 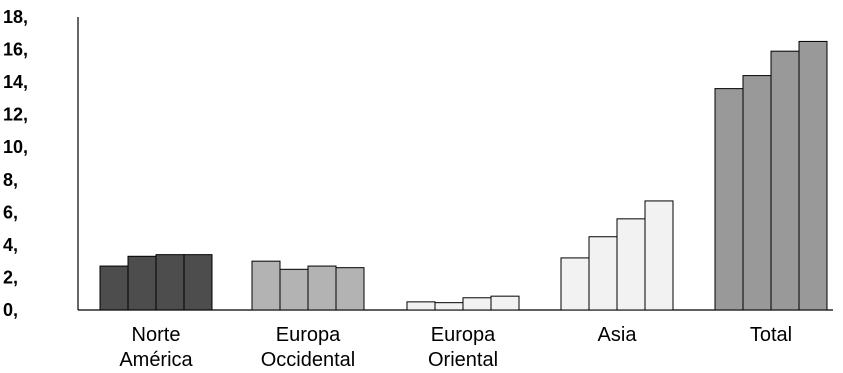 What do you see at coordinates (15, 82) in the screenshot?
I see `y-tick-label: 14,` at bounding box center [15, 82].